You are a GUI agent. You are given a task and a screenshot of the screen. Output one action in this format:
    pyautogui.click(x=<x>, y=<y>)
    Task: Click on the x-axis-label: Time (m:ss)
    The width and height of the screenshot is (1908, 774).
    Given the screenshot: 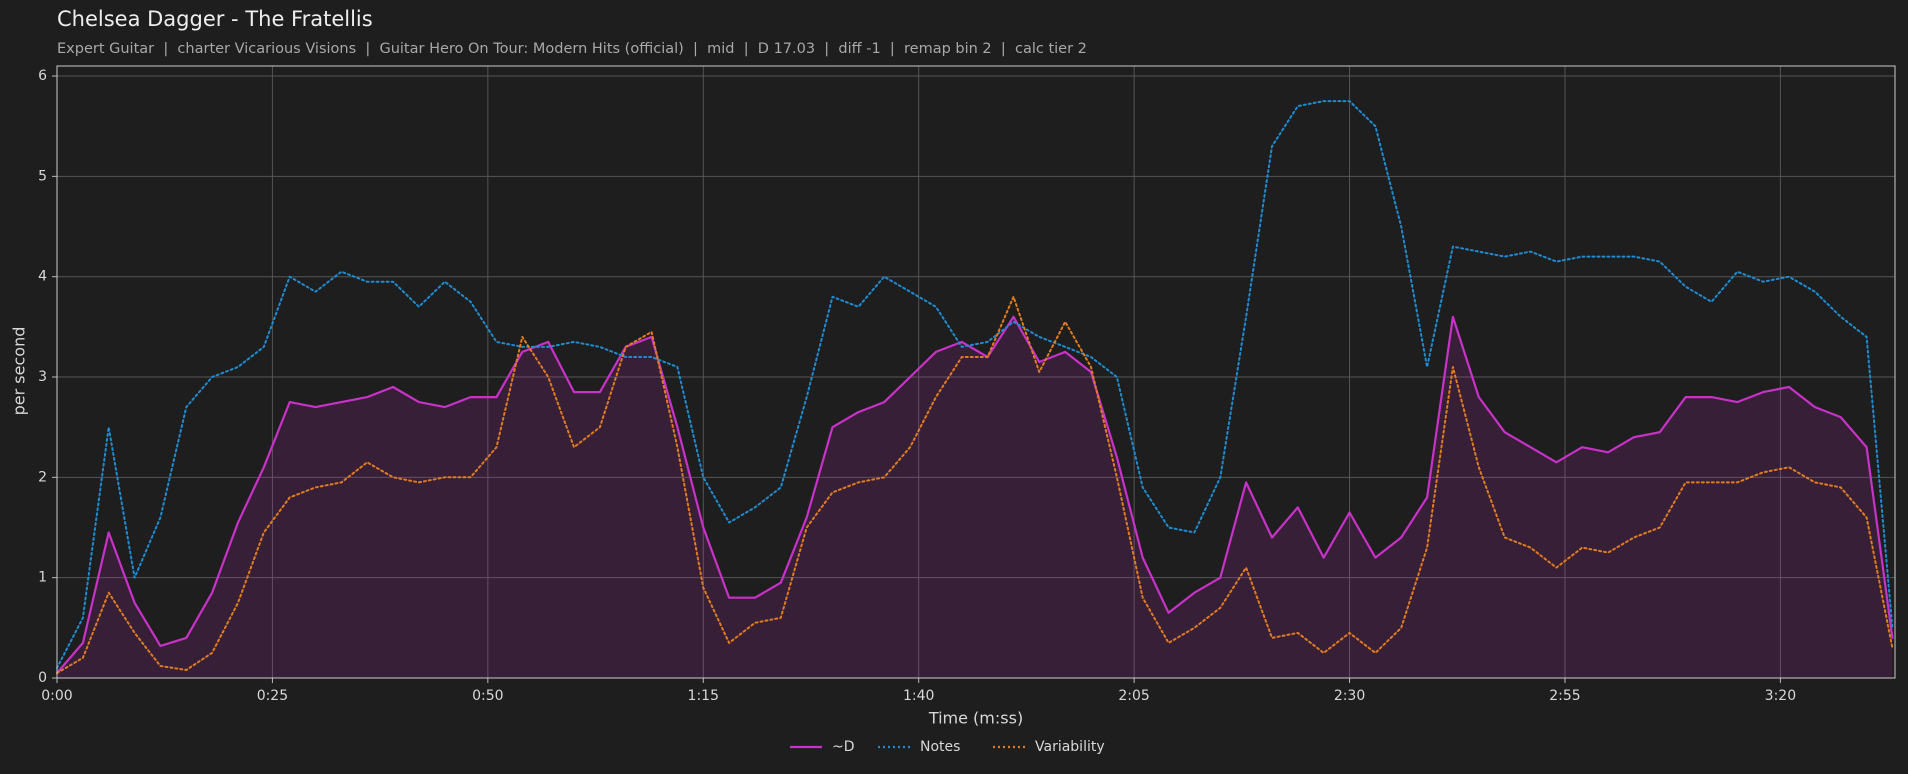 What is the action you would take?
    pyautogui.click(x=975, y=718)
    